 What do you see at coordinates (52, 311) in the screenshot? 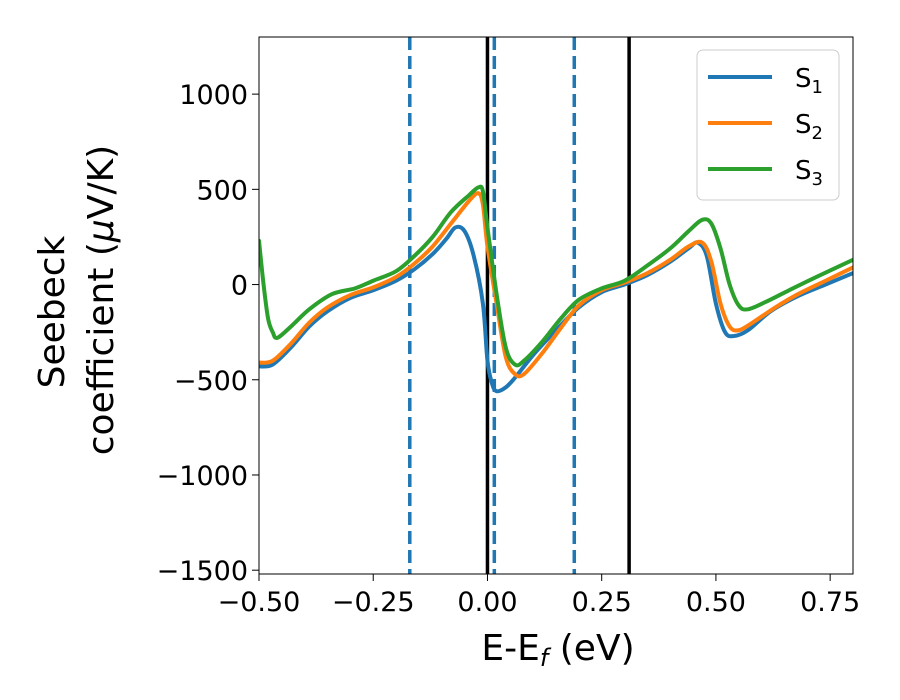
I see `y-axis-label-line1: Seebeck` at bounding box center [52, 311].